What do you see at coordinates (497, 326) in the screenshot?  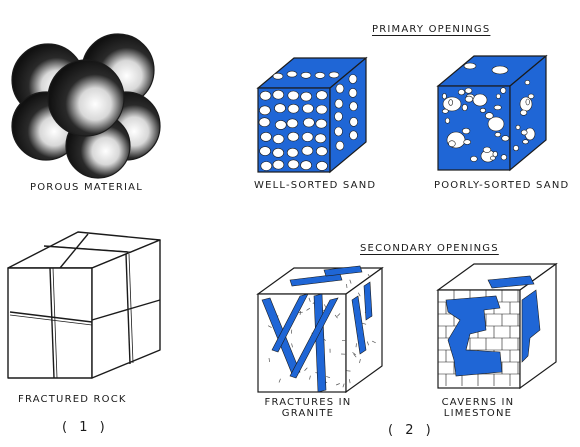 I see `caverns-in-limestone-cube` at bounding box center [497, 326].